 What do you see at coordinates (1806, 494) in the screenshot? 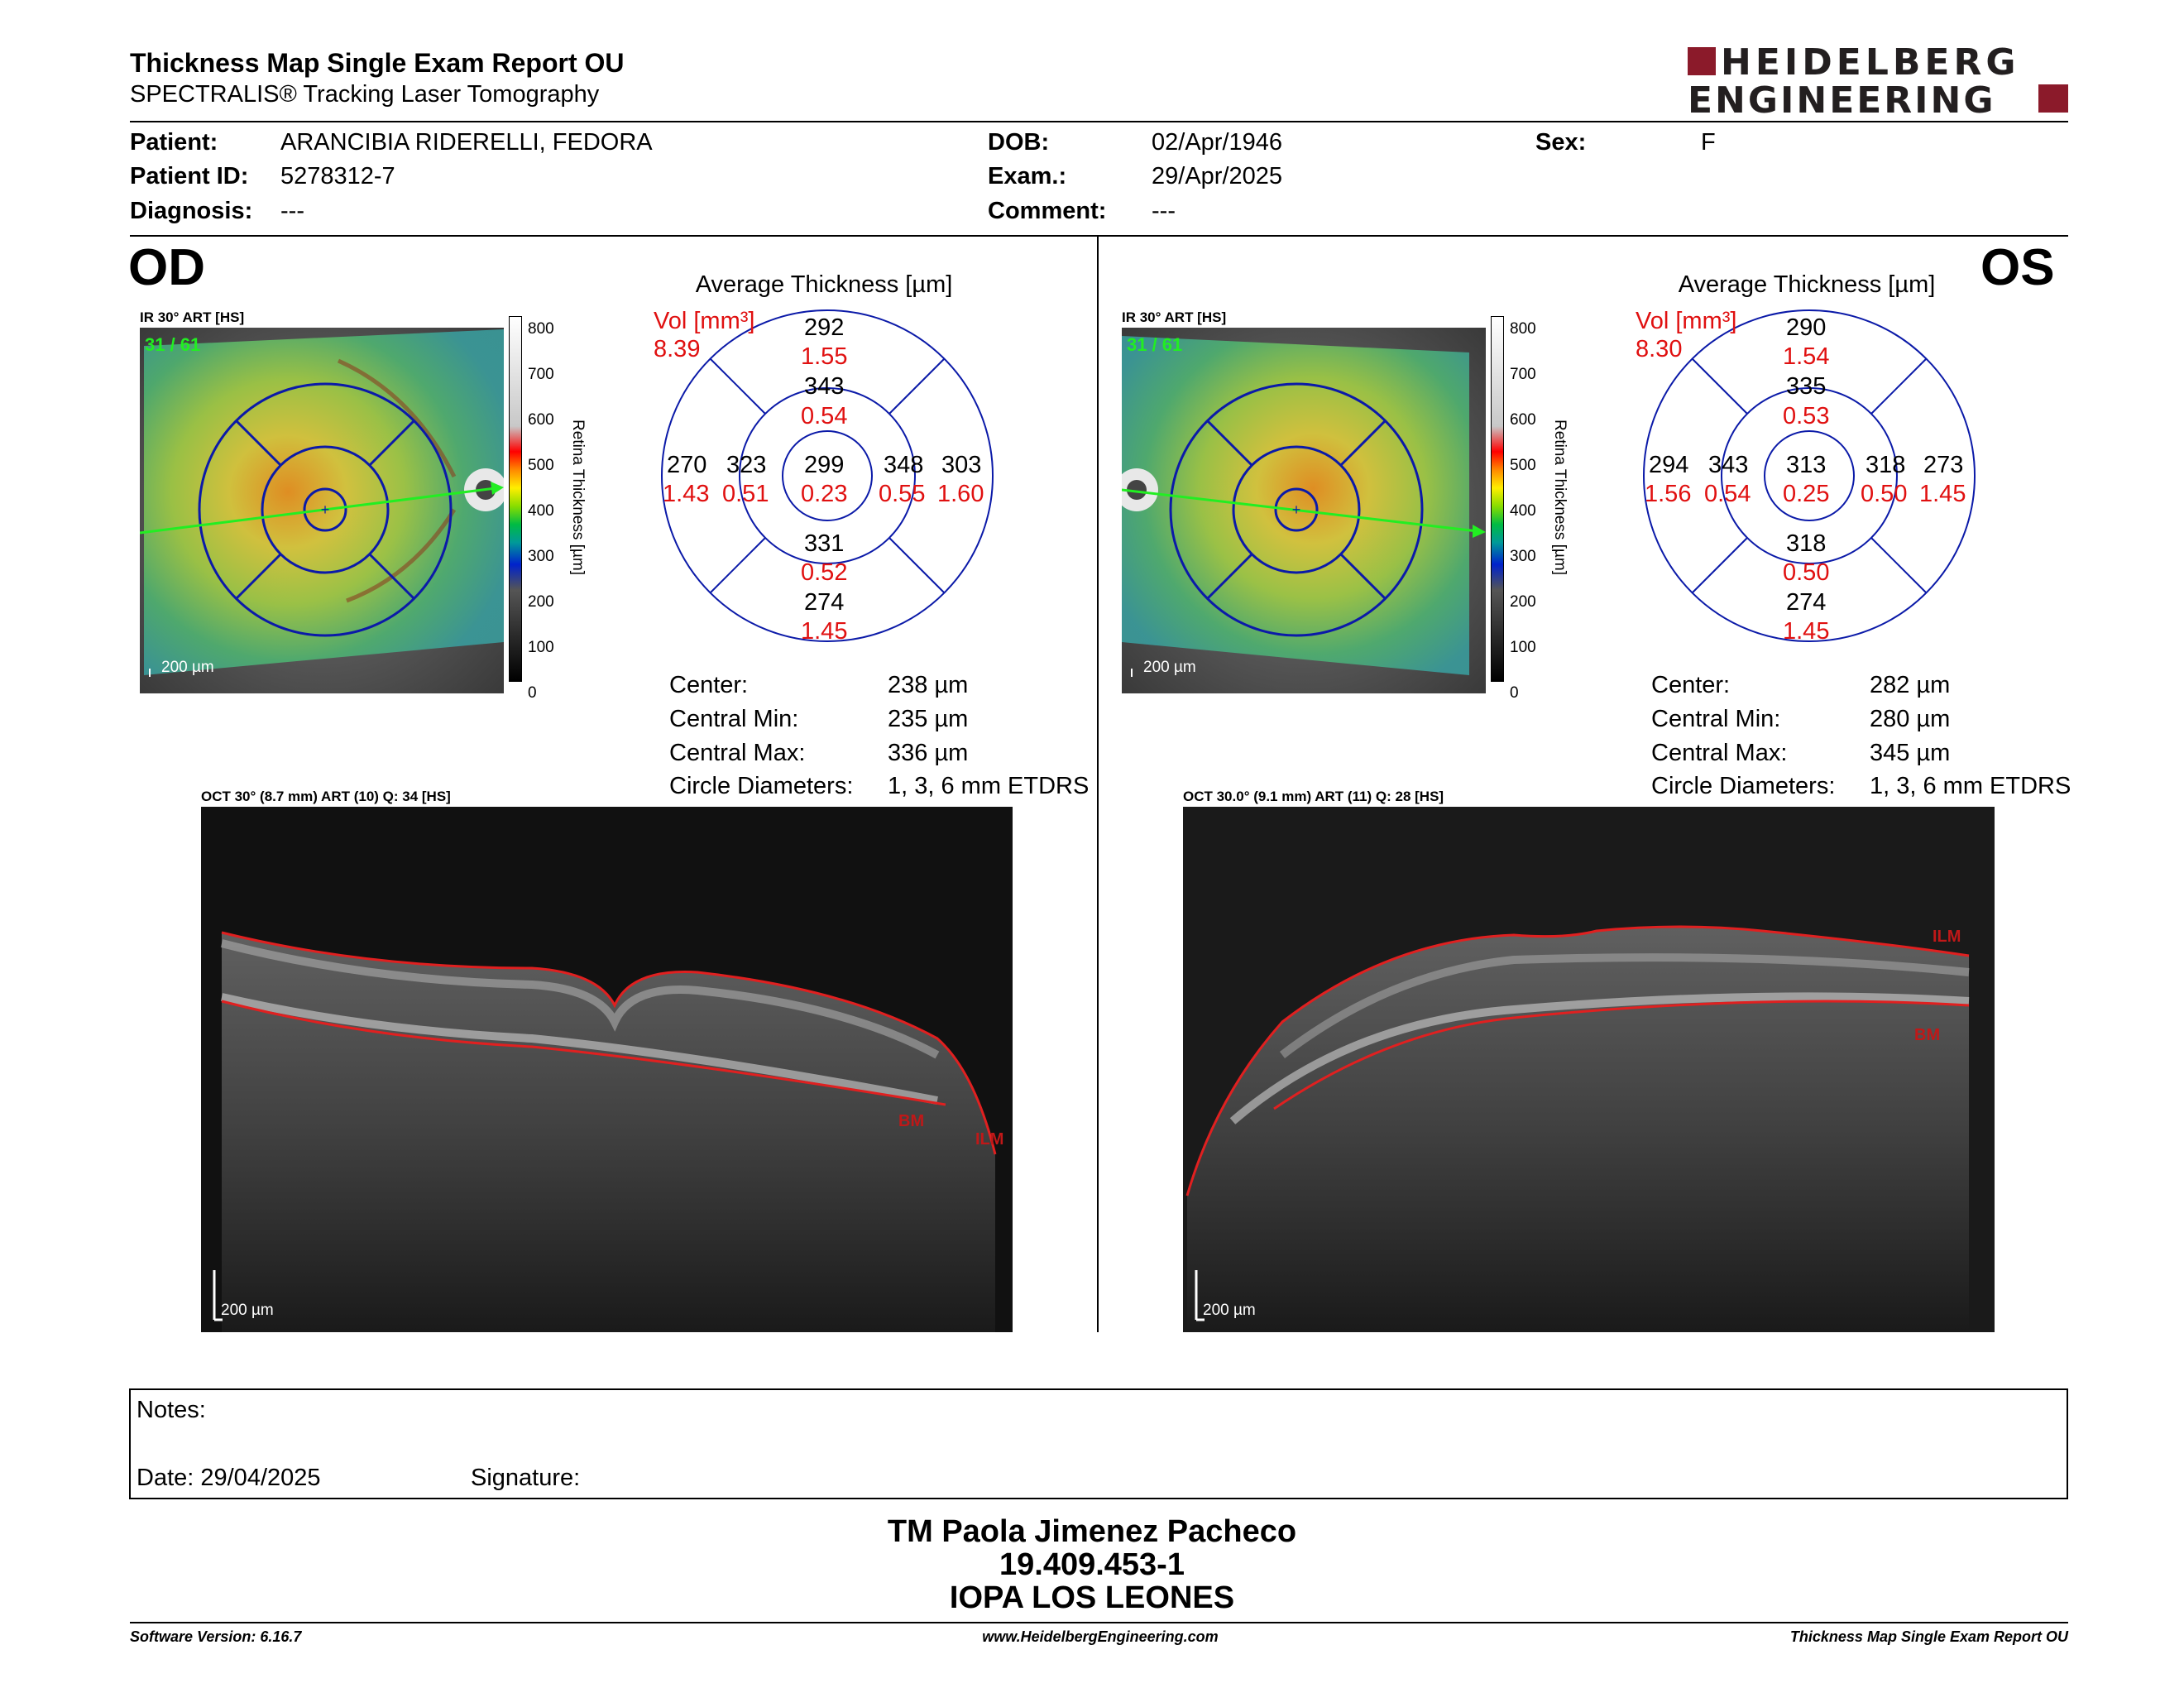
I see `os-center-vol: 0.25` at bounding box center [1806, 494].